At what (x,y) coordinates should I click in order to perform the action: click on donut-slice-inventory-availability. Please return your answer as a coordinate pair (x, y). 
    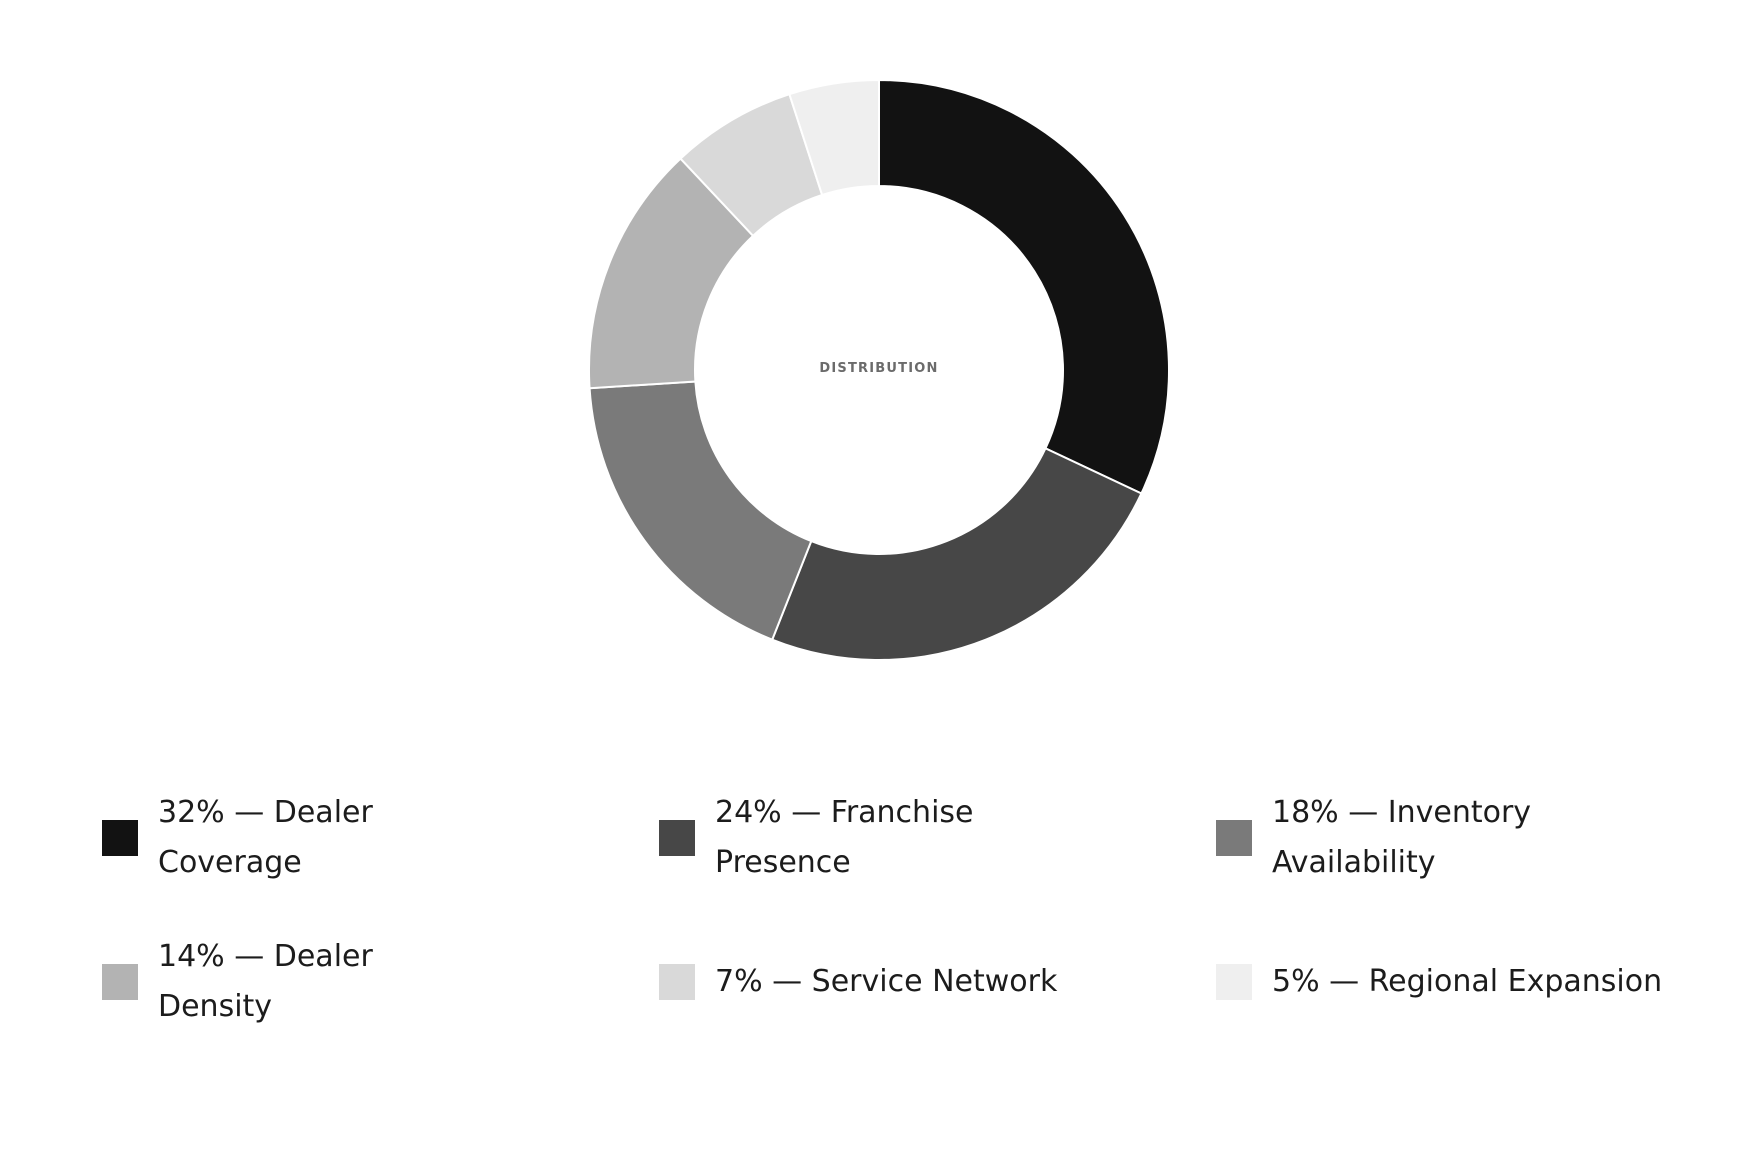
    Looking at the image, I should click on (700, 510).